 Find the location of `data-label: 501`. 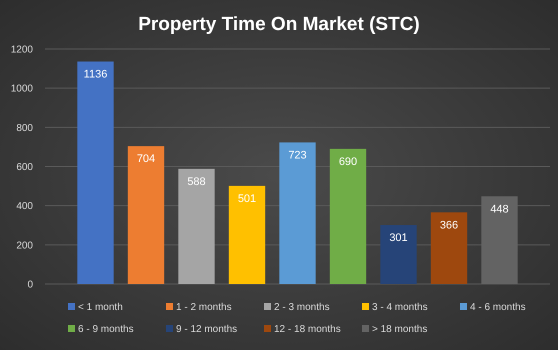

data-label: 501 is located at coordinates (247, 198).